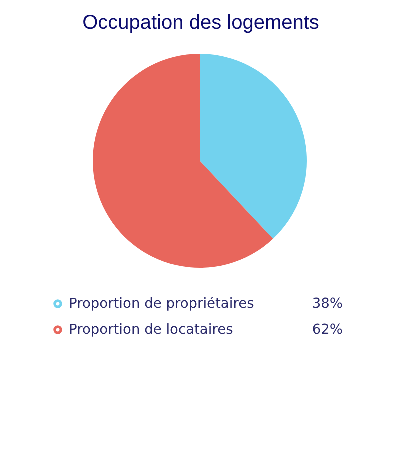 Image resolution: width=402 pixels, height=459 pixels. Describe the element at coordinates (327, 304) in the screenshot. I see `data-label: 38%` at that location.